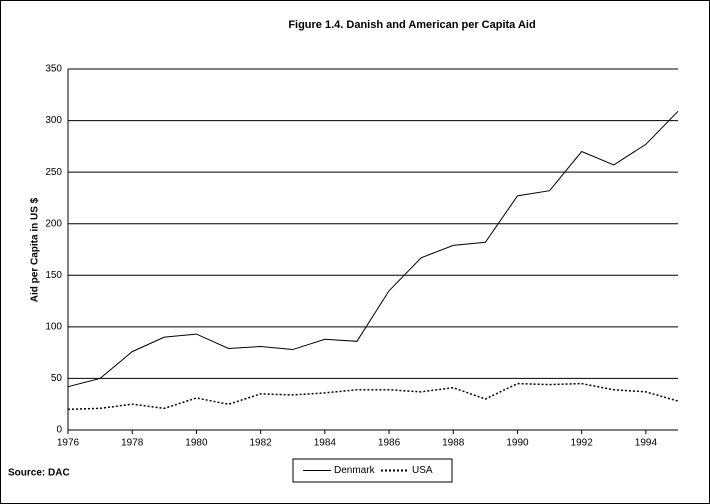 This screenshot has height=504, width=710. I want to click on y-tick-label: 250, so click(53, 172).